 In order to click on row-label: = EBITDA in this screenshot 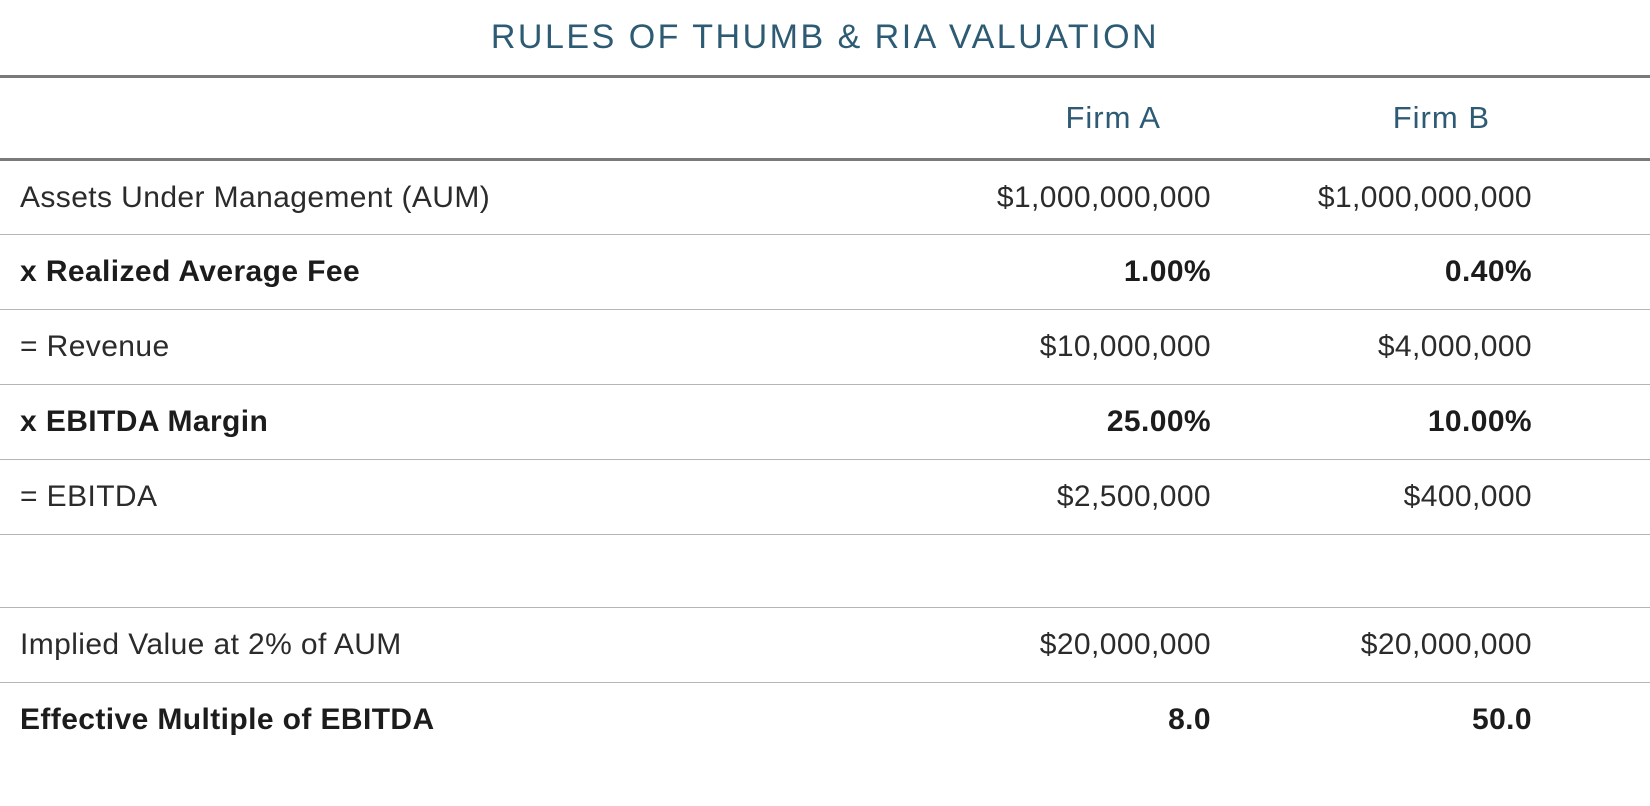, I will do `click(89, 496)`.